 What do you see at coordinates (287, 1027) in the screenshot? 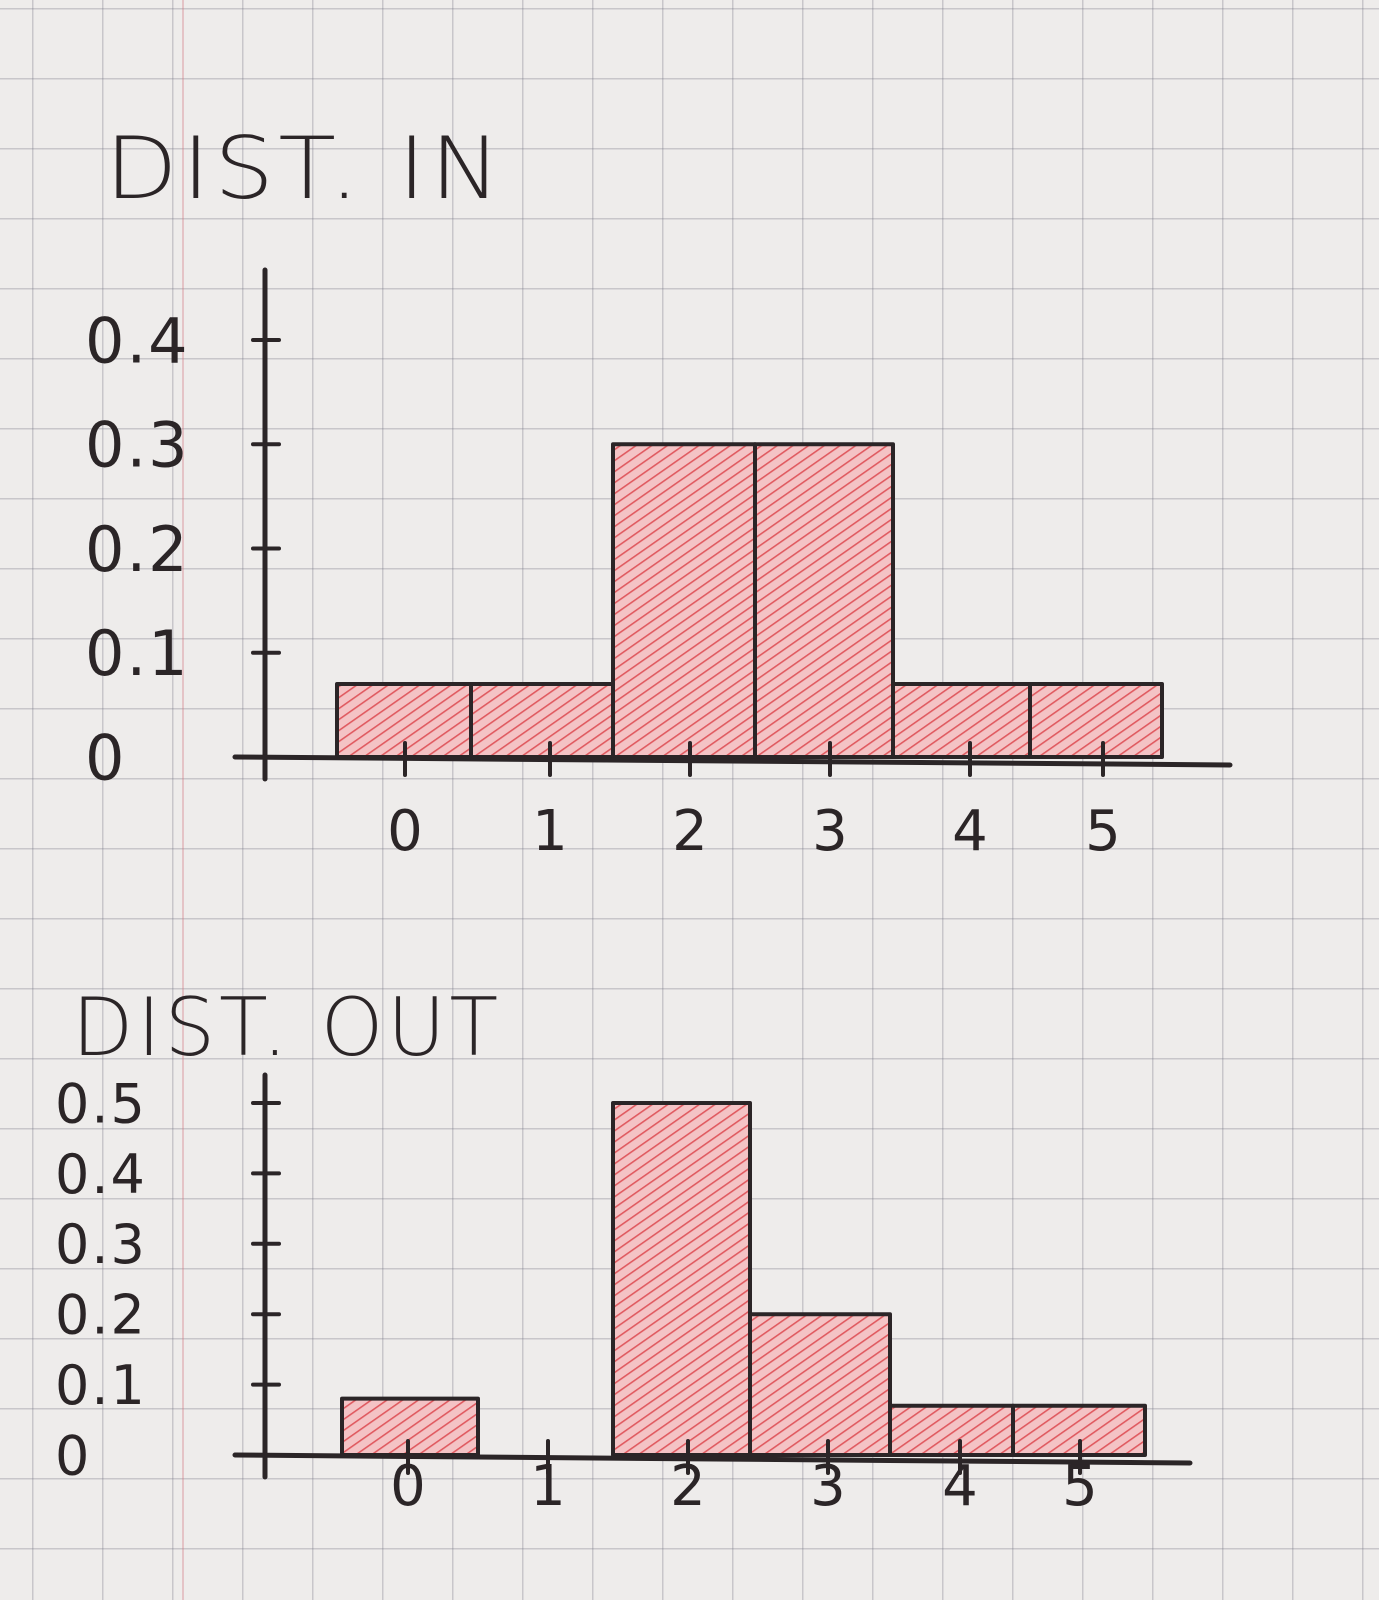
I see `dist-out-title: DIST. OUT` at bounding box center [287, 1027].